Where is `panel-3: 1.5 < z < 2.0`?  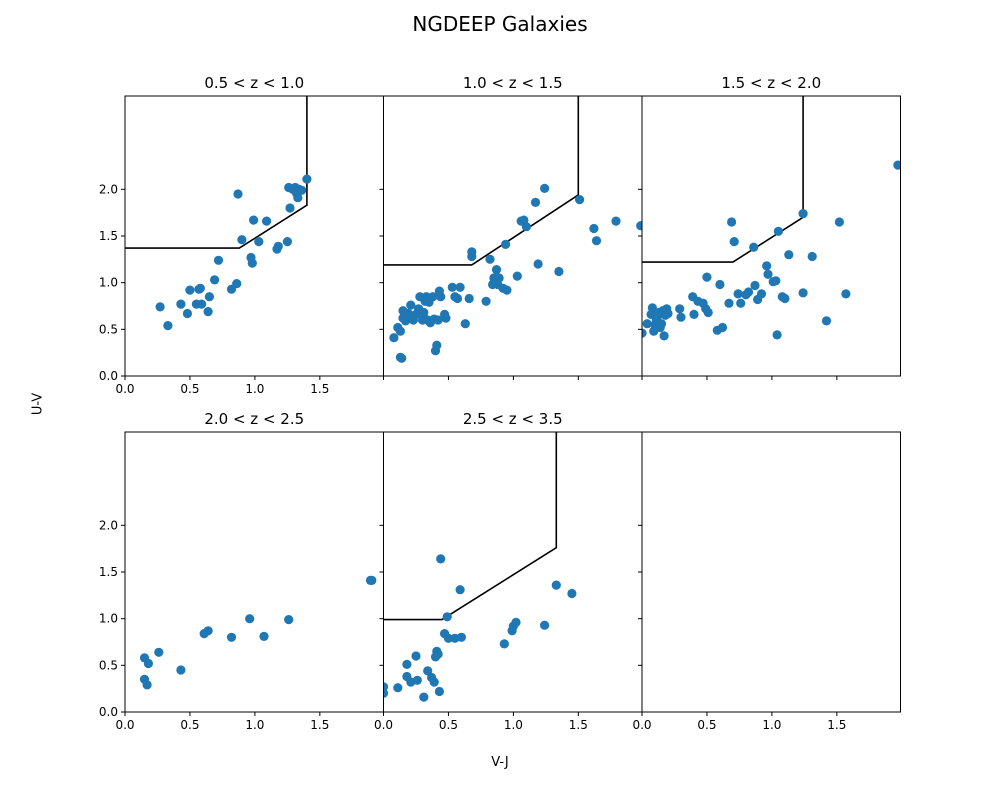
panel-3: 1.5 < z < 2.0 is located at coordinates (769, 227).